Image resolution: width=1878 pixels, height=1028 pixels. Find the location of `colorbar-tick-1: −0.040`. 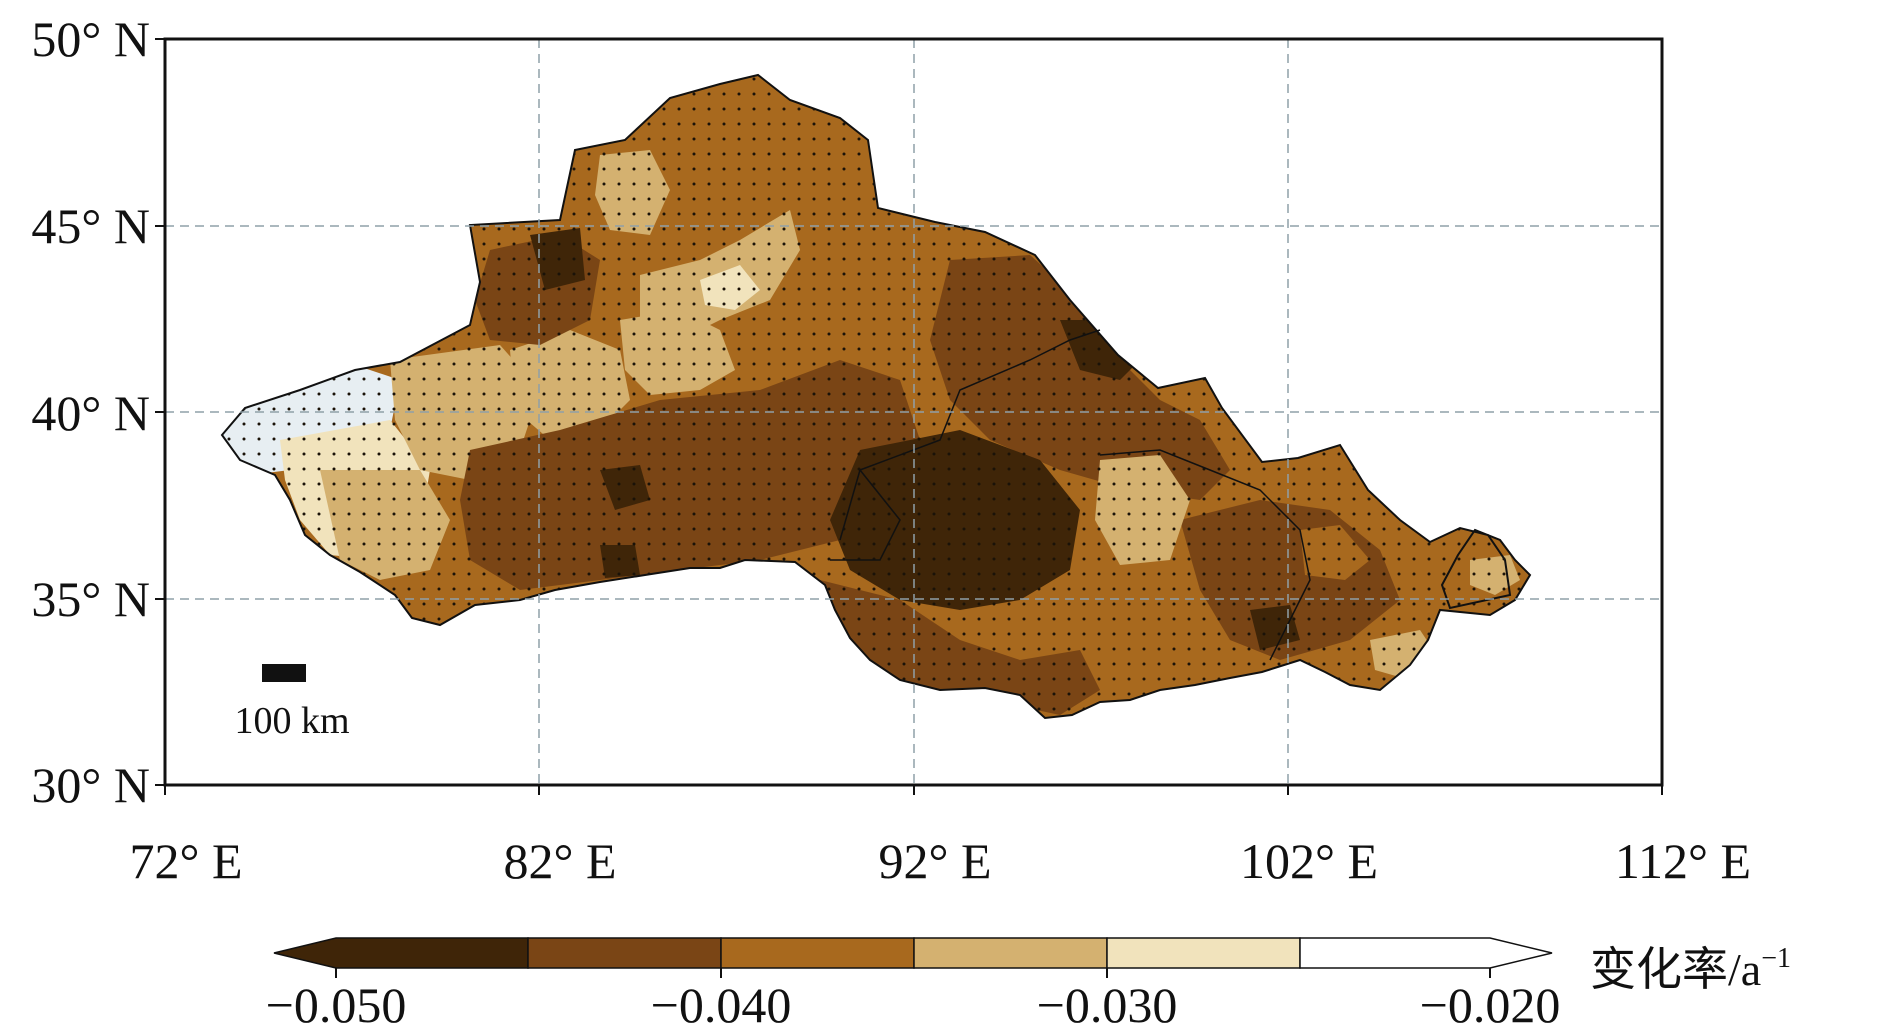

colorbar-tick-1: −0.040 is located at coordinates (721, 1002).